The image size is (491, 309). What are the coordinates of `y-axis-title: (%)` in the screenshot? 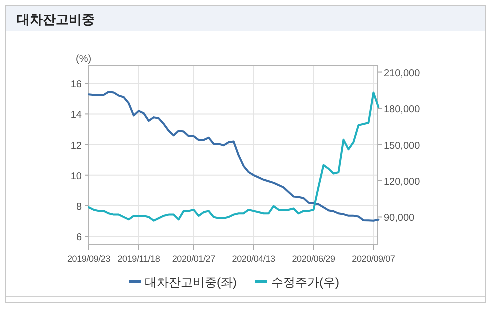 It's located at (84, 59).